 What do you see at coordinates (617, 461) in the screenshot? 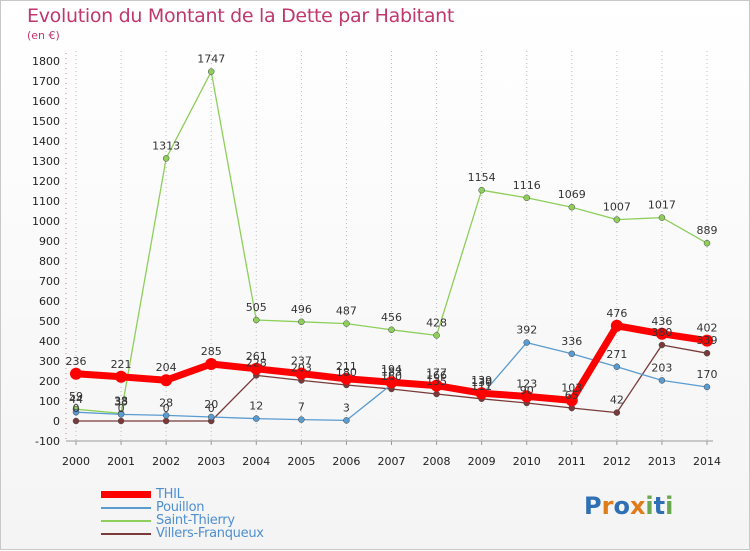
I see `x-tick-label: 2012` at bounding box center [617, 461].